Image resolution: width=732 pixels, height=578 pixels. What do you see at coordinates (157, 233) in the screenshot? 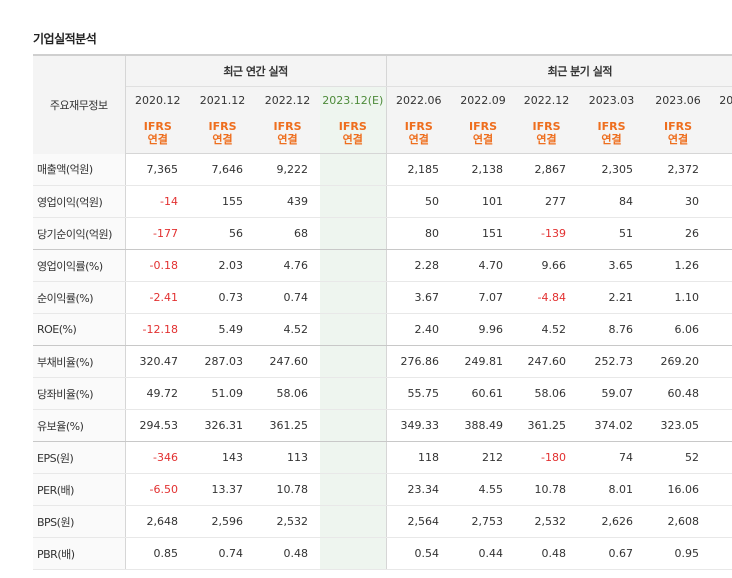
I see `table-cell: -177` at bounding box center [157, 233].